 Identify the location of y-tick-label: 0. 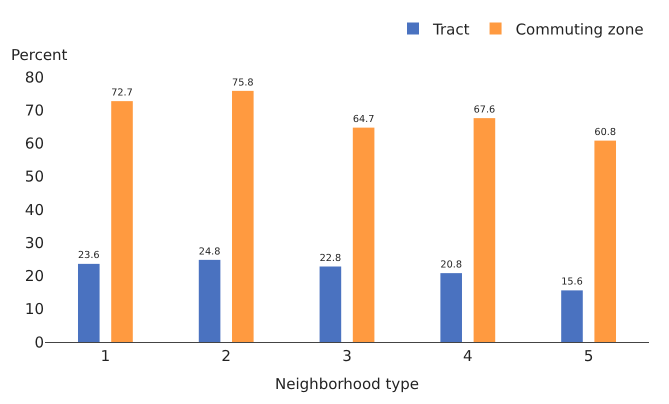
(39, 342).